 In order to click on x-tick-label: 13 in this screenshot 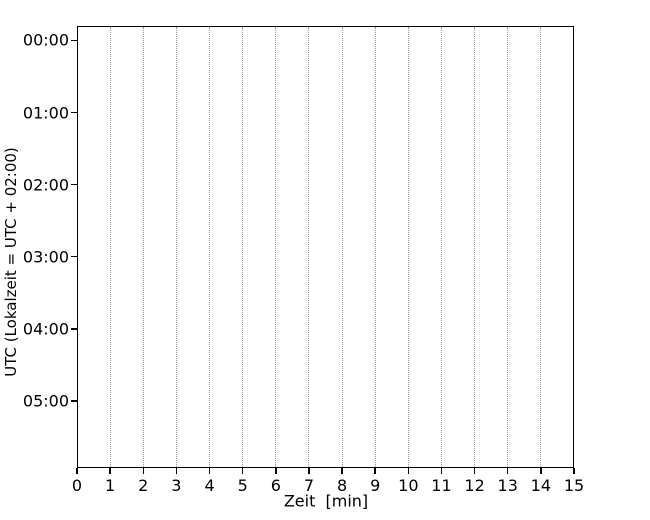, I will do `click(507, 485)`.